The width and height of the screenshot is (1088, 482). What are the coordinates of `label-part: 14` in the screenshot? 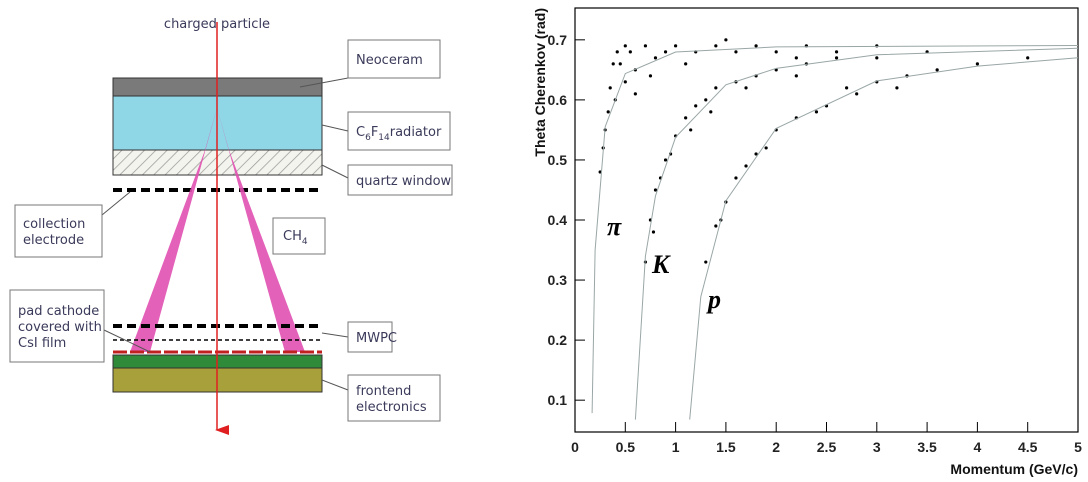 It's located at (384, 138).